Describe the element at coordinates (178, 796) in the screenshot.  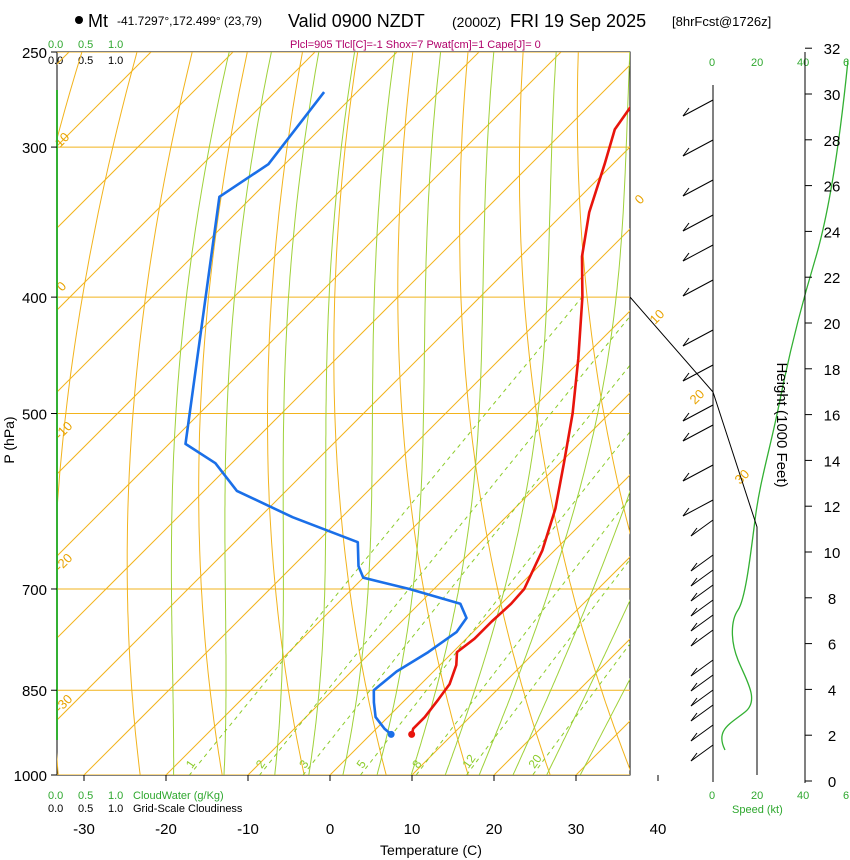
I see `cloudwater-label: CloudWater (g/Kg)` at that location.